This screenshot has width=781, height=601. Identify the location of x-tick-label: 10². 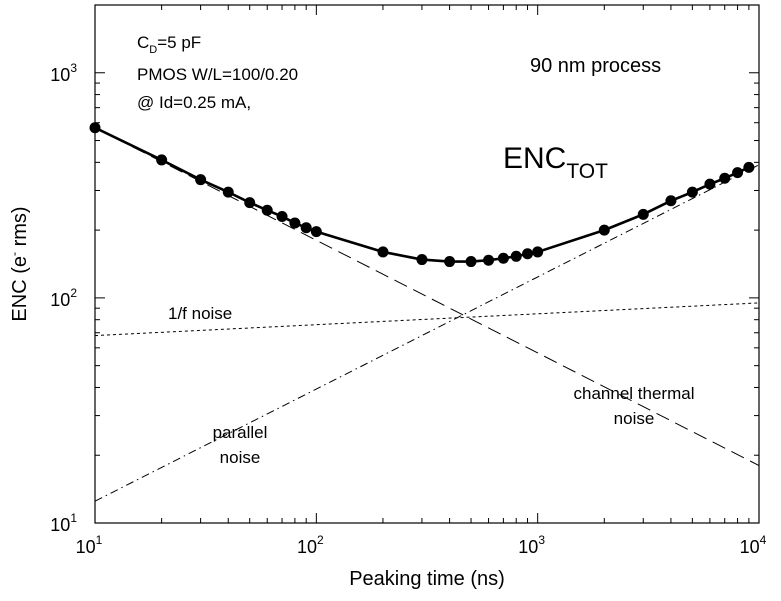
(310, 545).